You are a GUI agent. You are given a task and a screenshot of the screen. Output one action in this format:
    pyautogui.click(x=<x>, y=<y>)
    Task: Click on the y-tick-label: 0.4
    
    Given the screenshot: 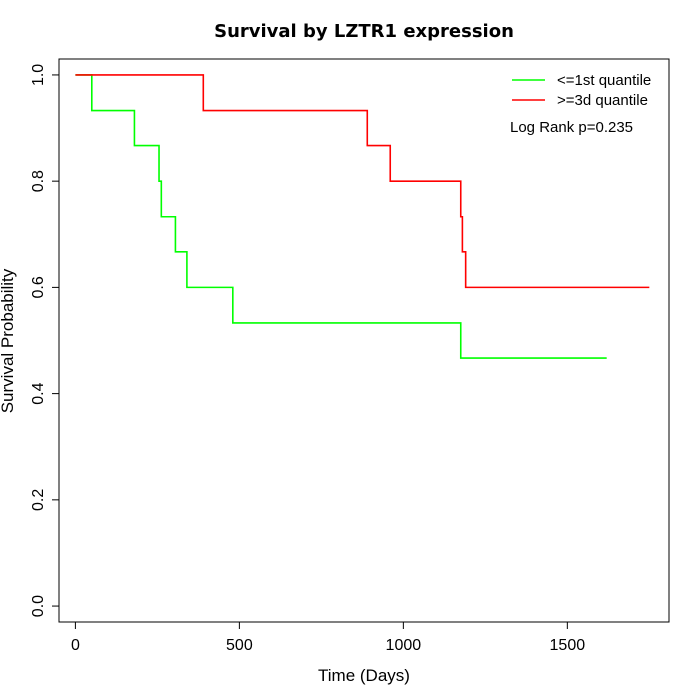 What is the action you would take?
    pyautogui.click(x=38, y=393)
    